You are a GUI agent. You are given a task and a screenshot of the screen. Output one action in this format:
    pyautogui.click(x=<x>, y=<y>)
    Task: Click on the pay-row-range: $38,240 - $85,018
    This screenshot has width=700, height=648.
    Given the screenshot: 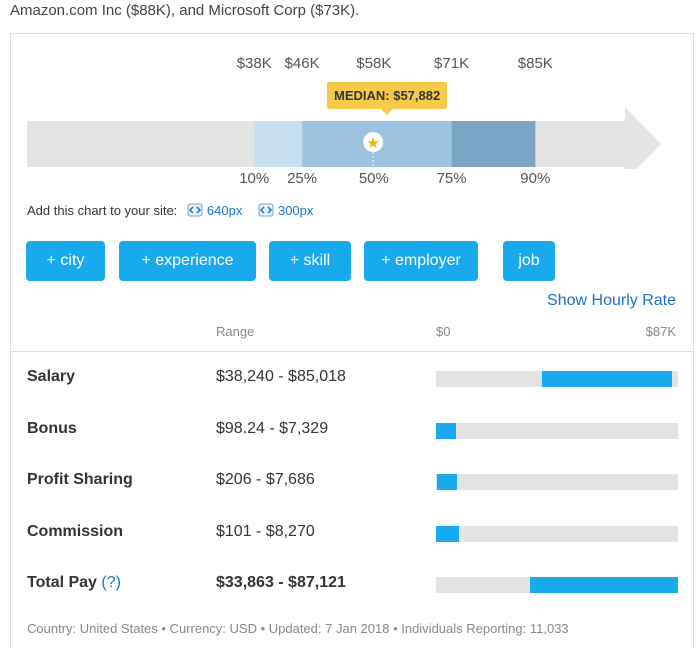 What is the action you would take?
    pyautogui.click(x=281, y=376)
    